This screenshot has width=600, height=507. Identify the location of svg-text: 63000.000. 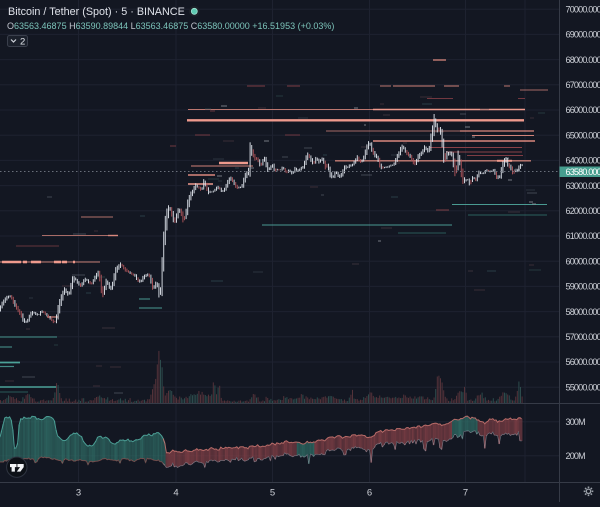
(583, 186).